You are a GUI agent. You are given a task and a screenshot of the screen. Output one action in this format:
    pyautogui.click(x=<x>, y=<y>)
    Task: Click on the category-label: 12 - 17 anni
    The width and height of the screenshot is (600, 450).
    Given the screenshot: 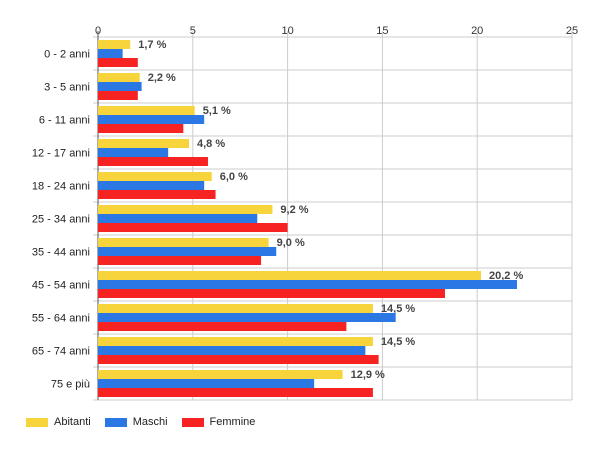 What is the action you would take?
    pyautogui.click(x=61, y=154)
    